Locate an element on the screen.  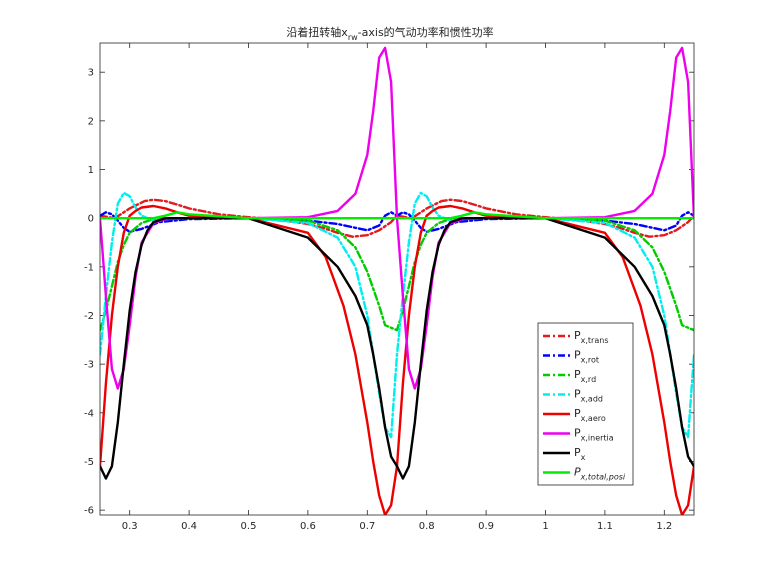
legend-label: Px,rot is located at coordinates (586, 357).